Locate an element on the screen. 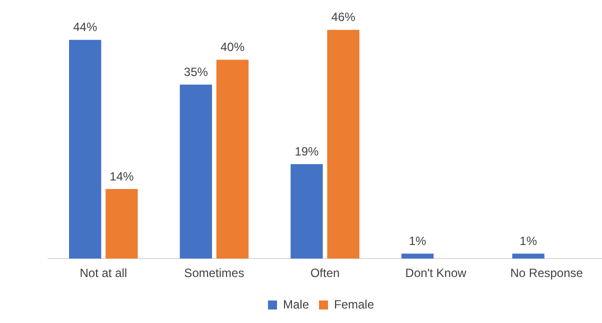 This screenshot has height=323, width=602. x-tick-label: Sometimes is located at coordinates (214, 273).